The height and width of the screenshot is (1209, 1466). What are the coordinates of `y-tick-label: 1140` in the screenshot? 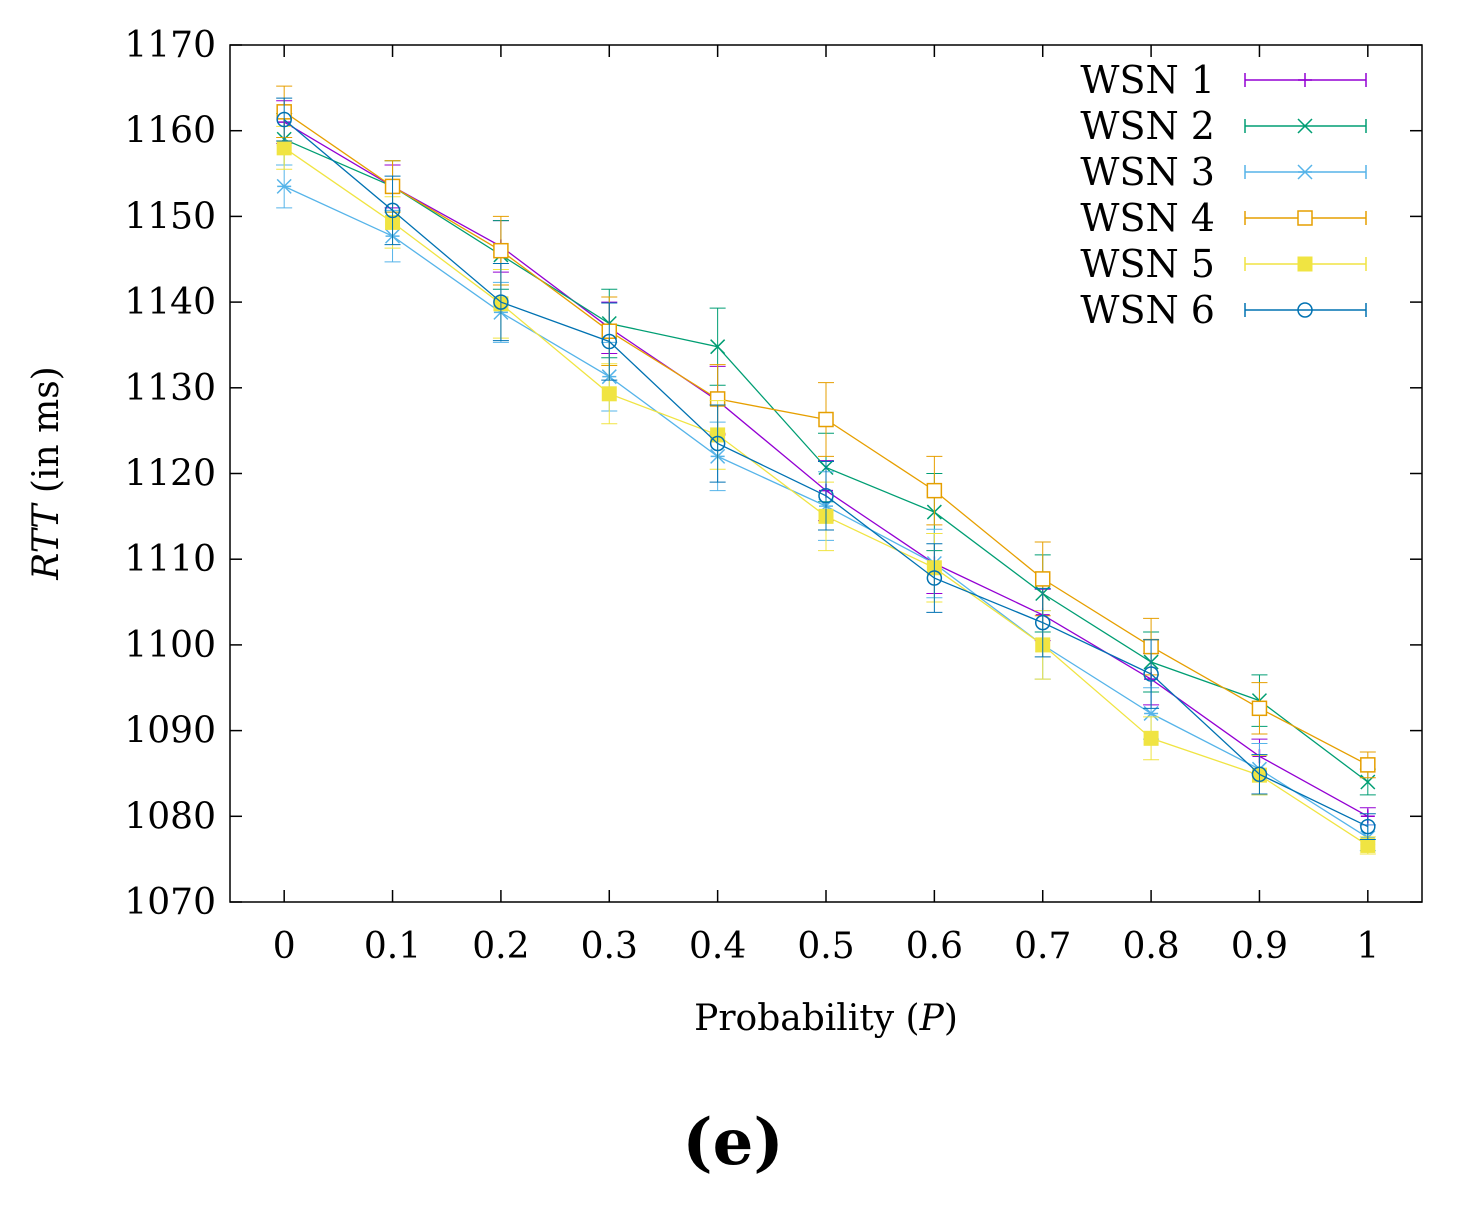 It's located at (170, 302).